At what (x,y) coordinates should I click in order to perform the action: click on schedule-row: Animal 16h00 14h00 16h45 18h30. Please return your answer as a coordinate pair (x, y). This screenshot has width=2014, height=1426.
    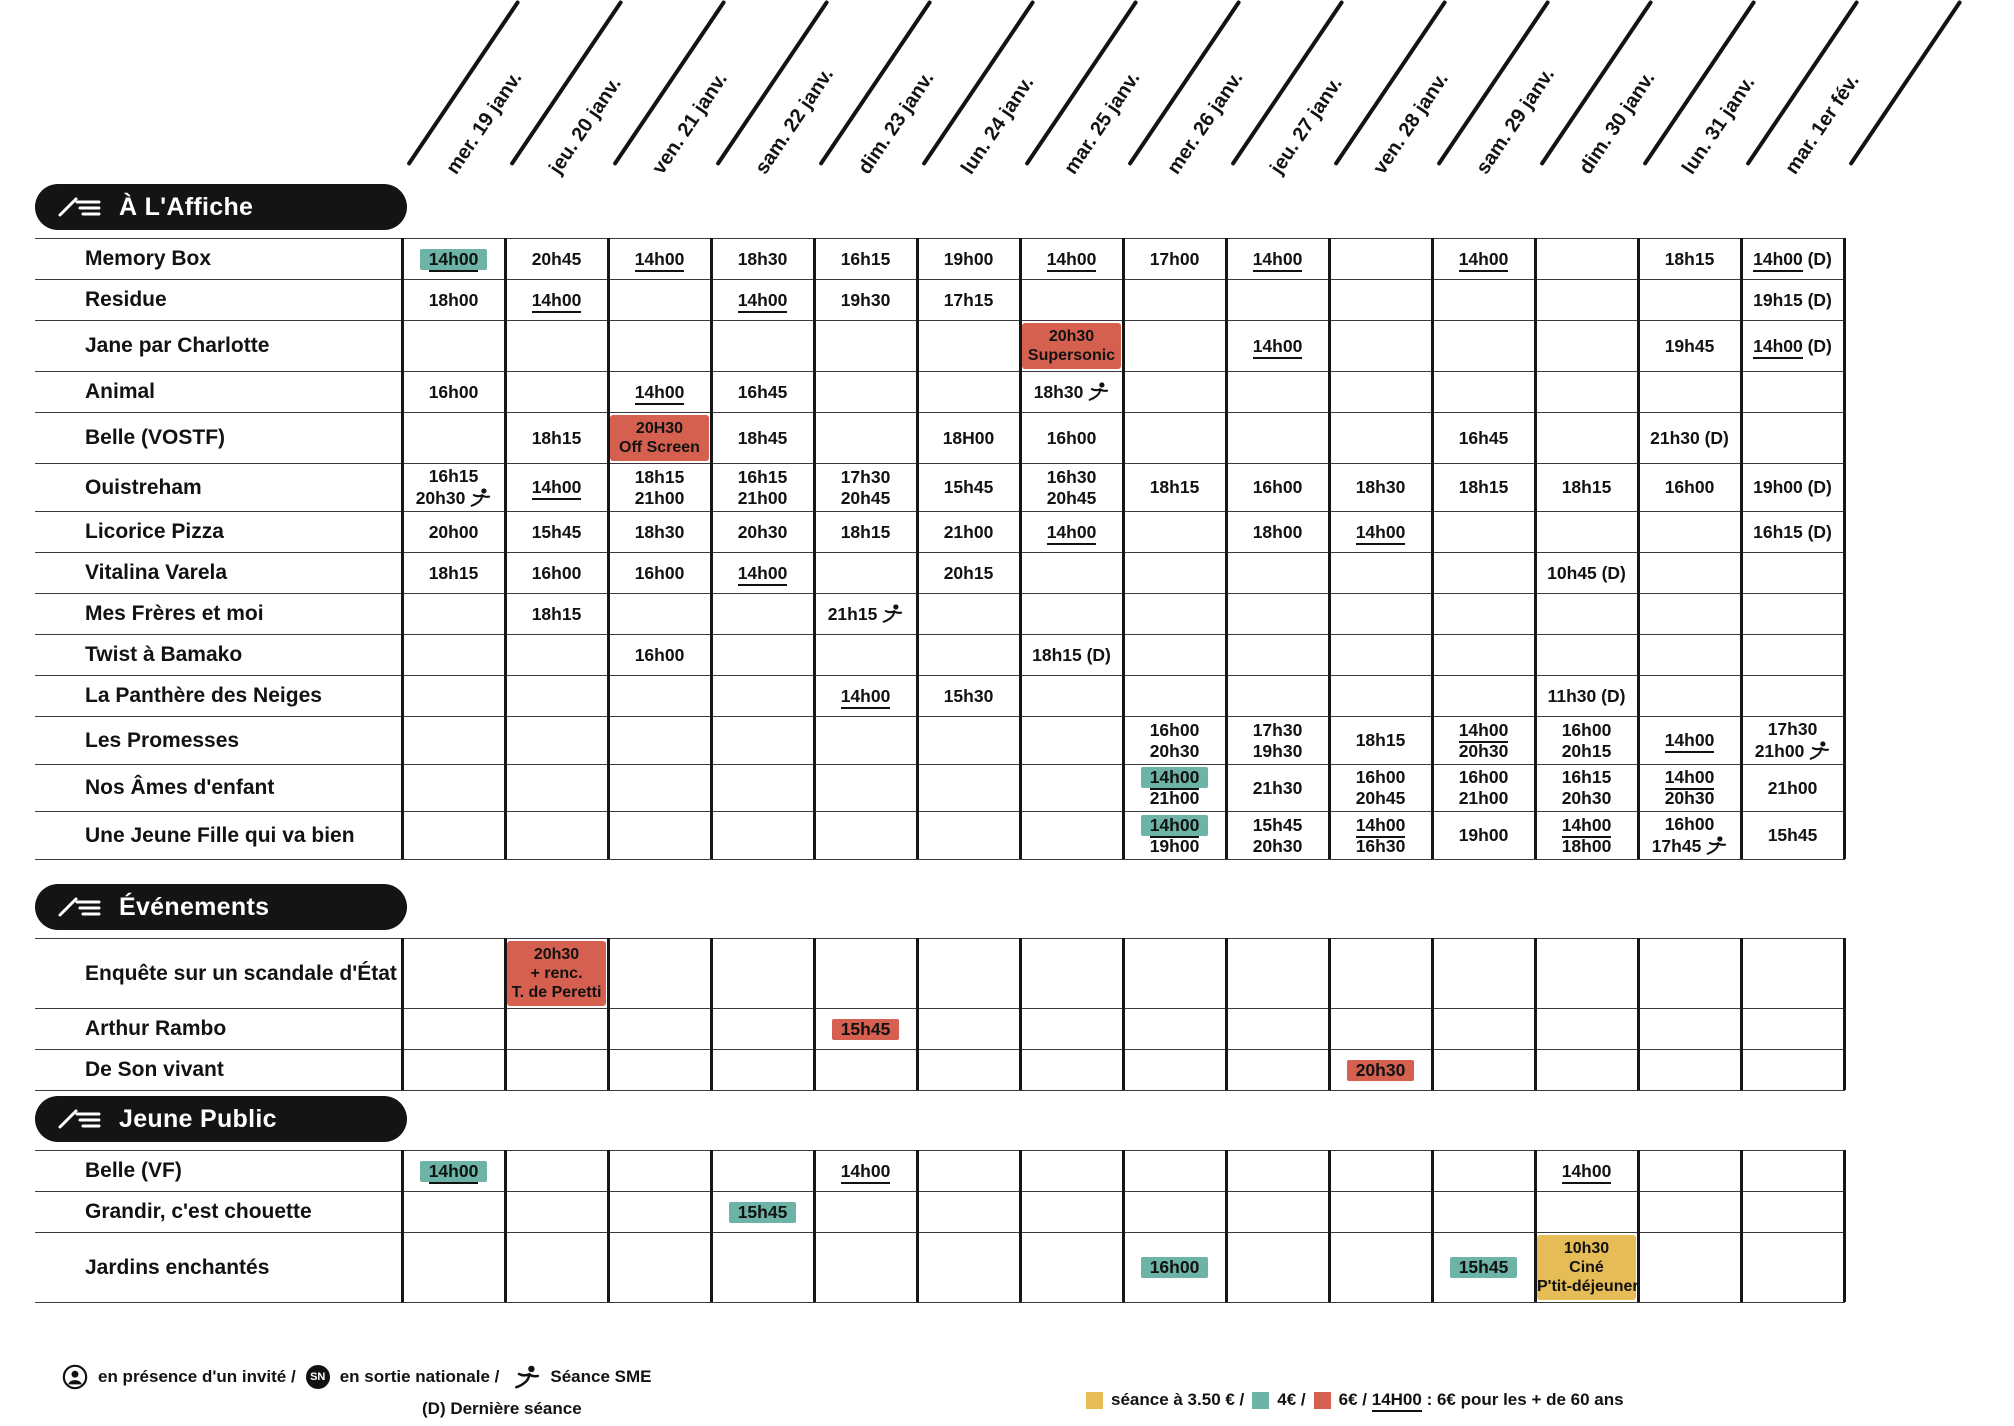
    Looking at the image, I should click on (940, 391).